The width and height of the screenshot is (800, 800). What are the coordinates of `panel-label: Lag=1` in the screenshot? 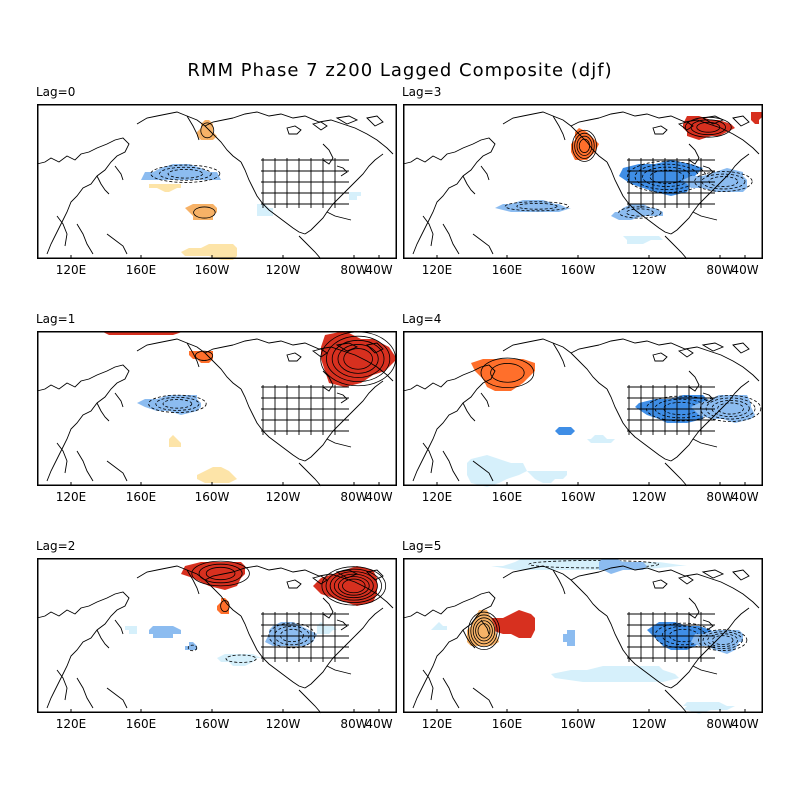 It's located at (56, 319).